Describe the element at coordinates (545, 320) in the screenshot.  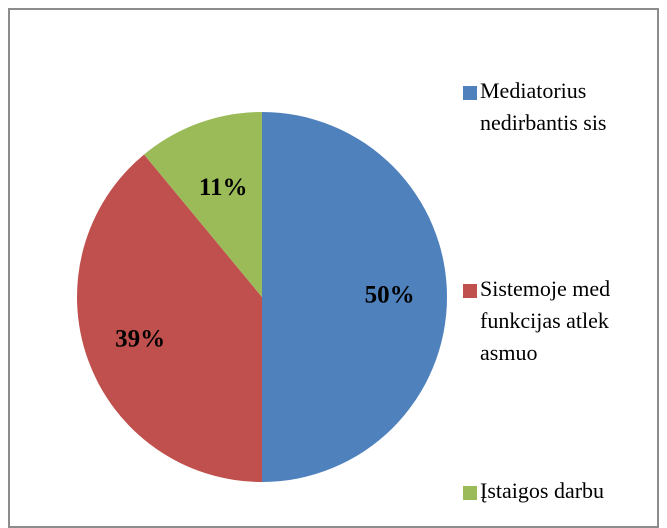
I see `legend-label: Sistemoje med funkcijas atlek asmuo` at that location.